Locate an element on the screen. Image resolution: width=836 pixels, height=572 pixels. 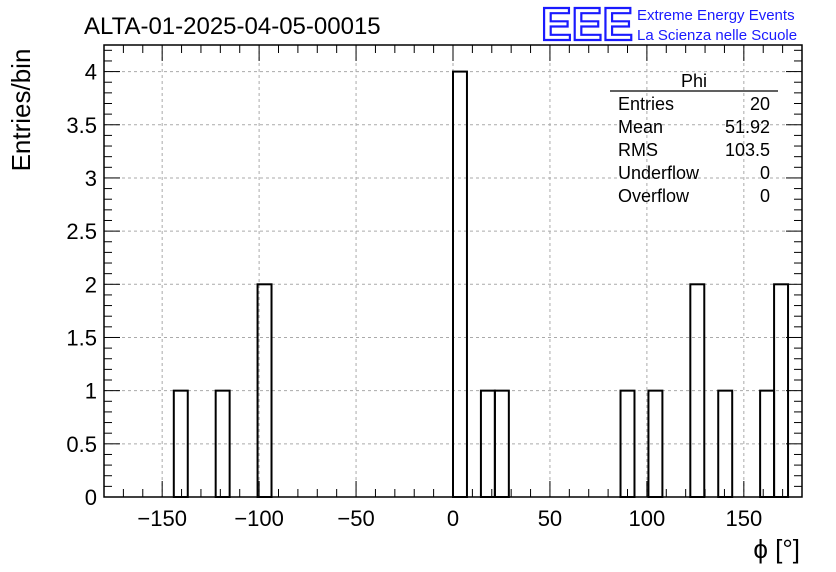
y-tick-label: 3 is located at coordinates (91, 178).